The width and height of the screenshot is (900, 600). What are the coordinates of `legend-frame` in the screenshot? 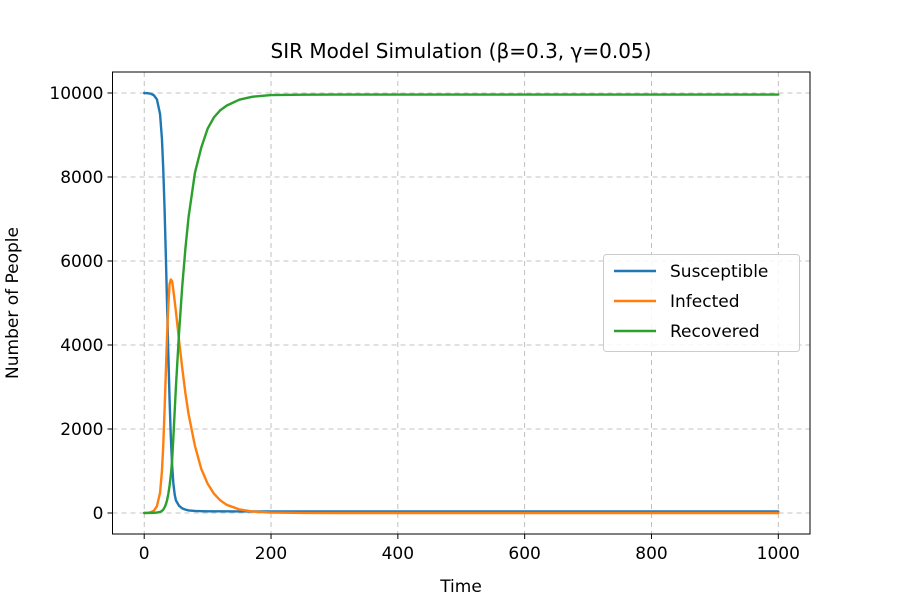 It's located at (701, 303).